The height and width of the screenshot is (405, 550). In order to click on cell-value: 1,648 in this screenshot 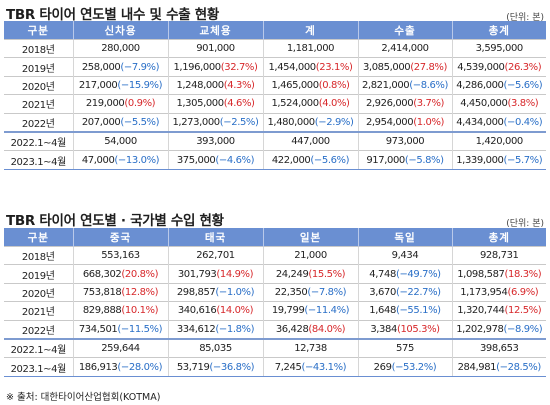, I will do `click(382, 311)`.